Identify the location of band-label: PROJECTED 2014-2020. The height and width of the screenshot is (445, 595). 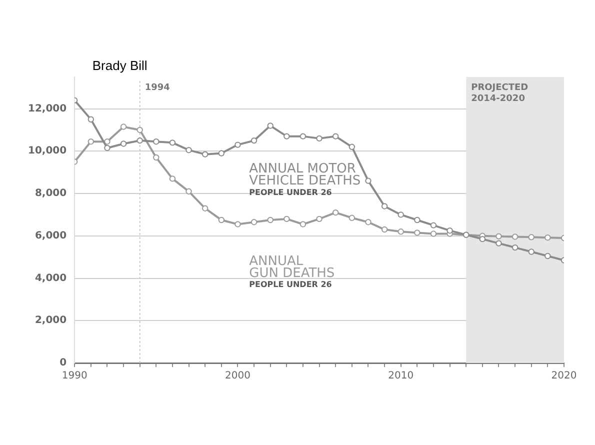
(499, 93).